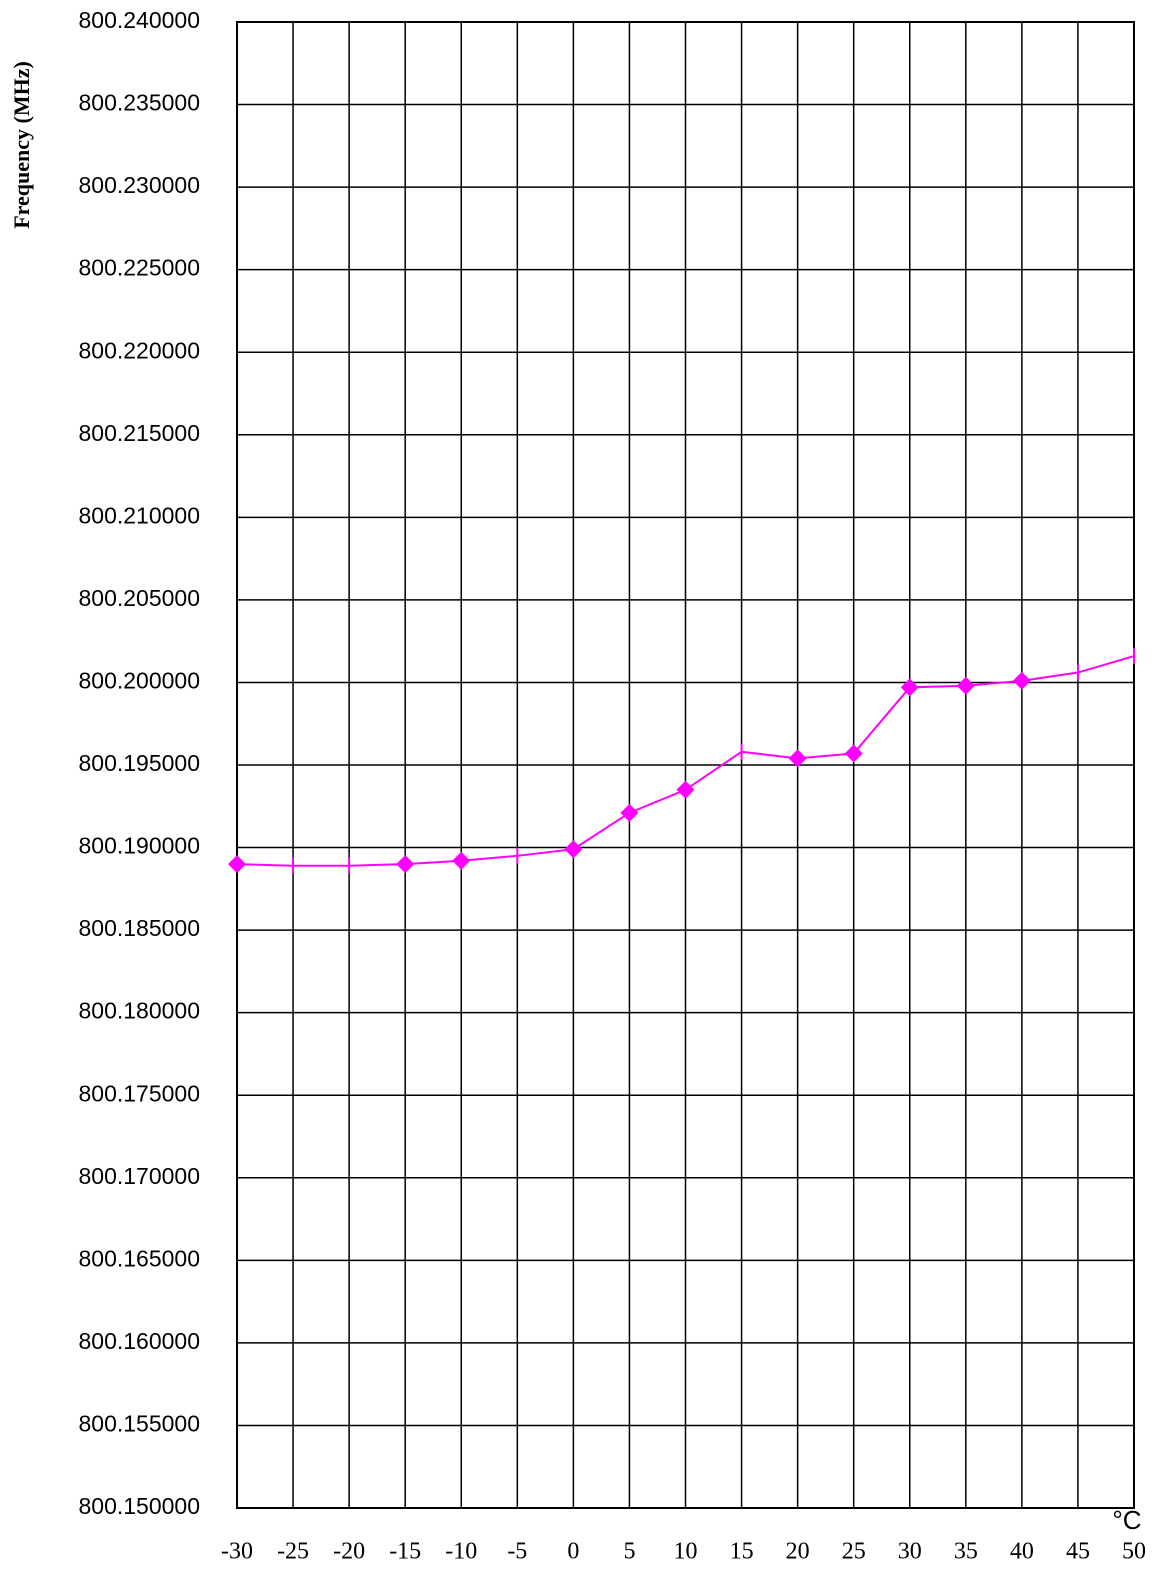 The width and height of the screenshot is (1169, 1582). Describe the element at coordinates (139, 20) in the screenshot. I see `y-tick-label: 800.240000` at that location.